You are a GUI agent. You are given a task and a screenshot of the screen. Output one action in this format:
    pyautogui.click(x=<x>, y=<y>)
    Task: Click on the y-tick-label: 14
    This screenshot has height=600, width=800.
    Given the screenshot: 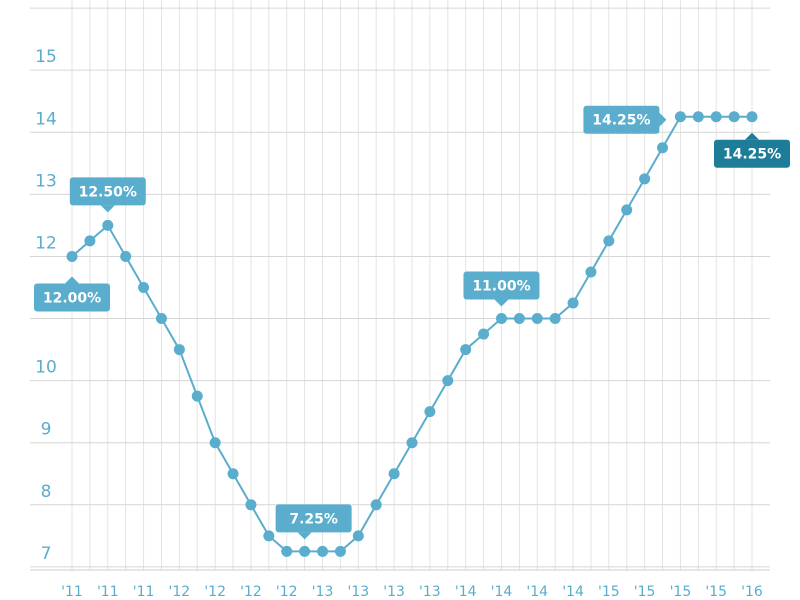 What is the action you would take?
    pyautogui.click(x=46, y=119)
    